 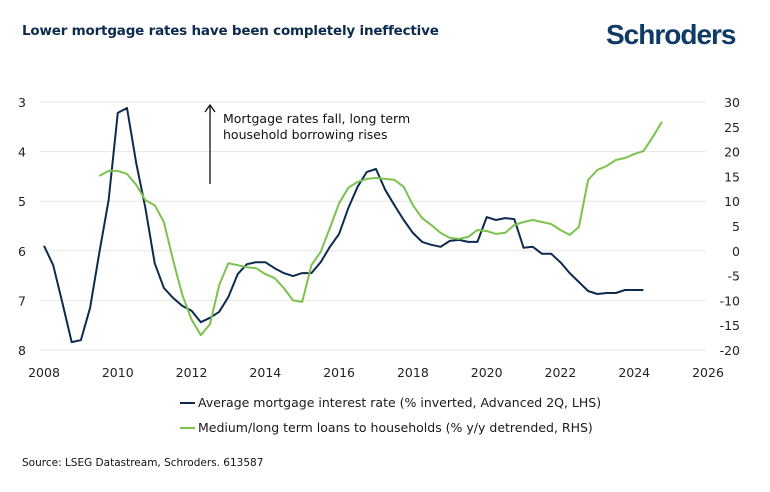 What do you see at coordinates (316, 118) in the screenshot?
I see `annotation-line-1: Mortgage rates fall, long term` at bounding box center [316, 118].